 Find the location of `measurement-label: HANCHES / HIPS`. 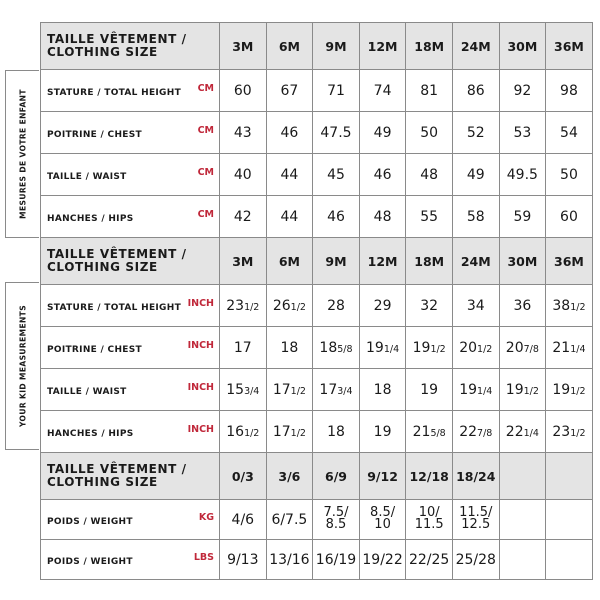

measurement-label: HANCHES / HIPS is located at coordinates (90, 433).